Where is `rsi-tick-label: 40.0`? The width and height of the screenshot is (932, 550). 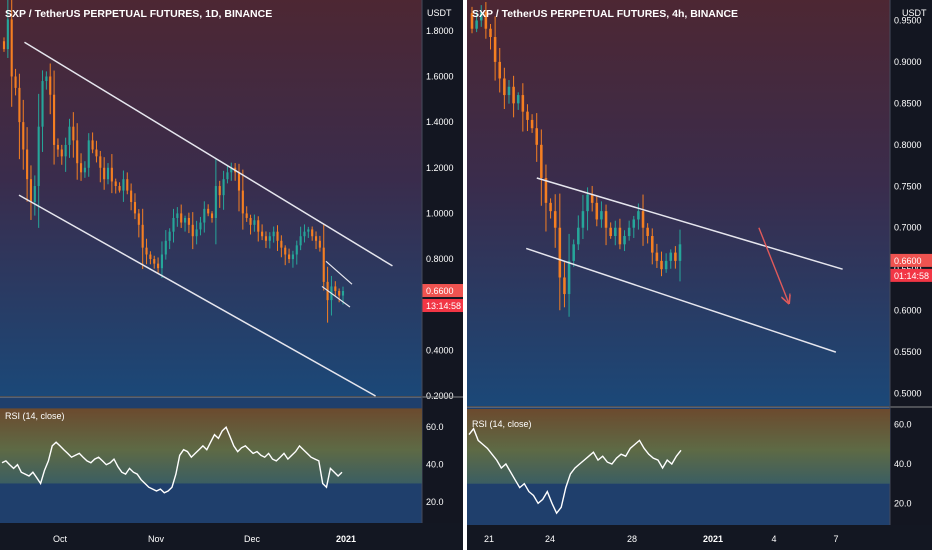 rsi-tick-label: 40.0 is located at coordinates (903, 464).